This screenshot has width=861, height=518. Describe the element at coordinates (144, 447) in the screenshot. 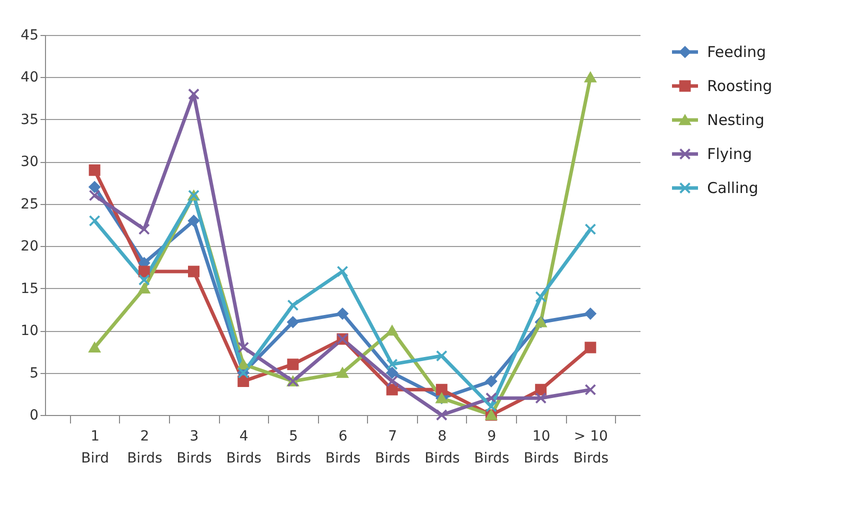

I see `x-tick-label: 2 Birds` at that location.